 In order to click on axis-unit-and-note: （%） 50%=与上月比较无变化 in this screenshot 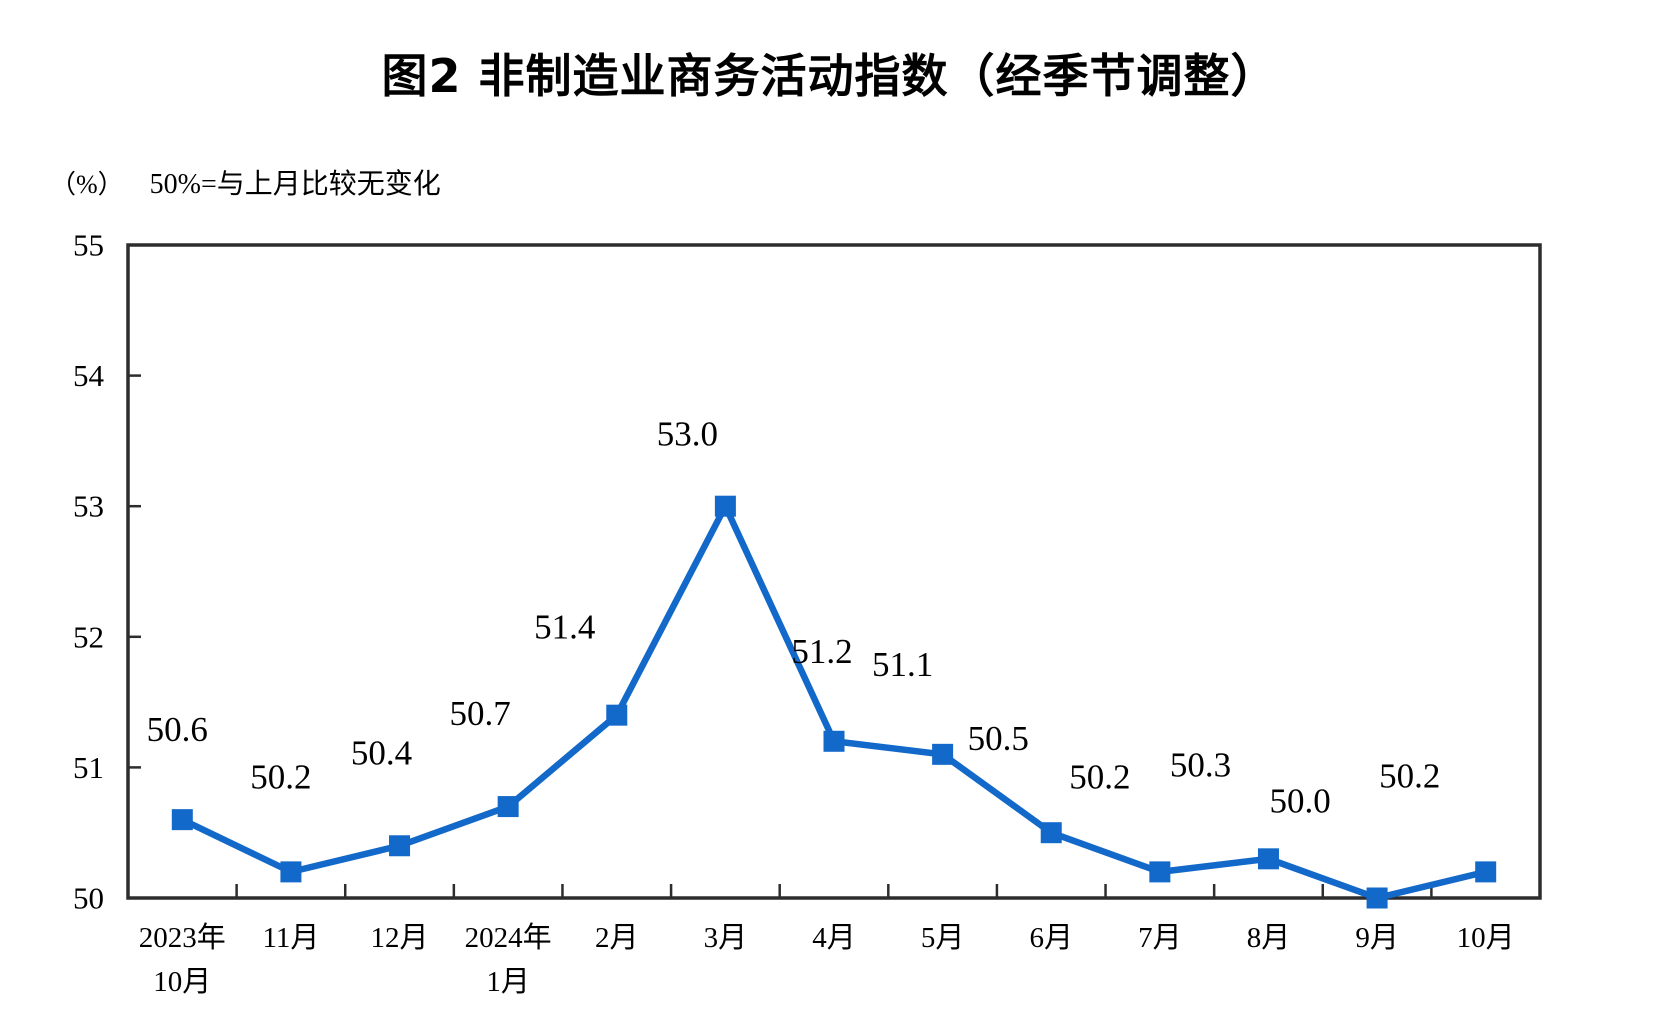, I will do `click(245, 182)`.